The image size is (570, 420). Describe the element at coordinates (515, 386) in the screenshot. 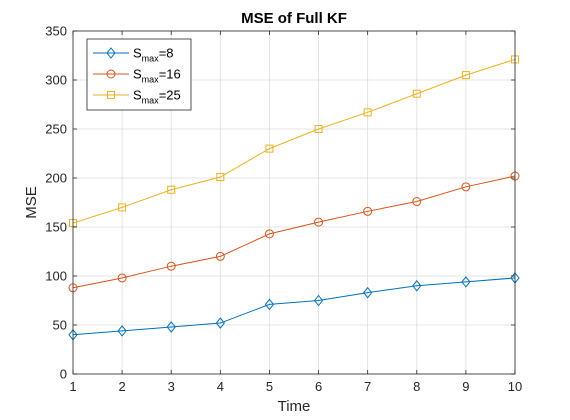

I see `x-tick-label: 10` at that location.